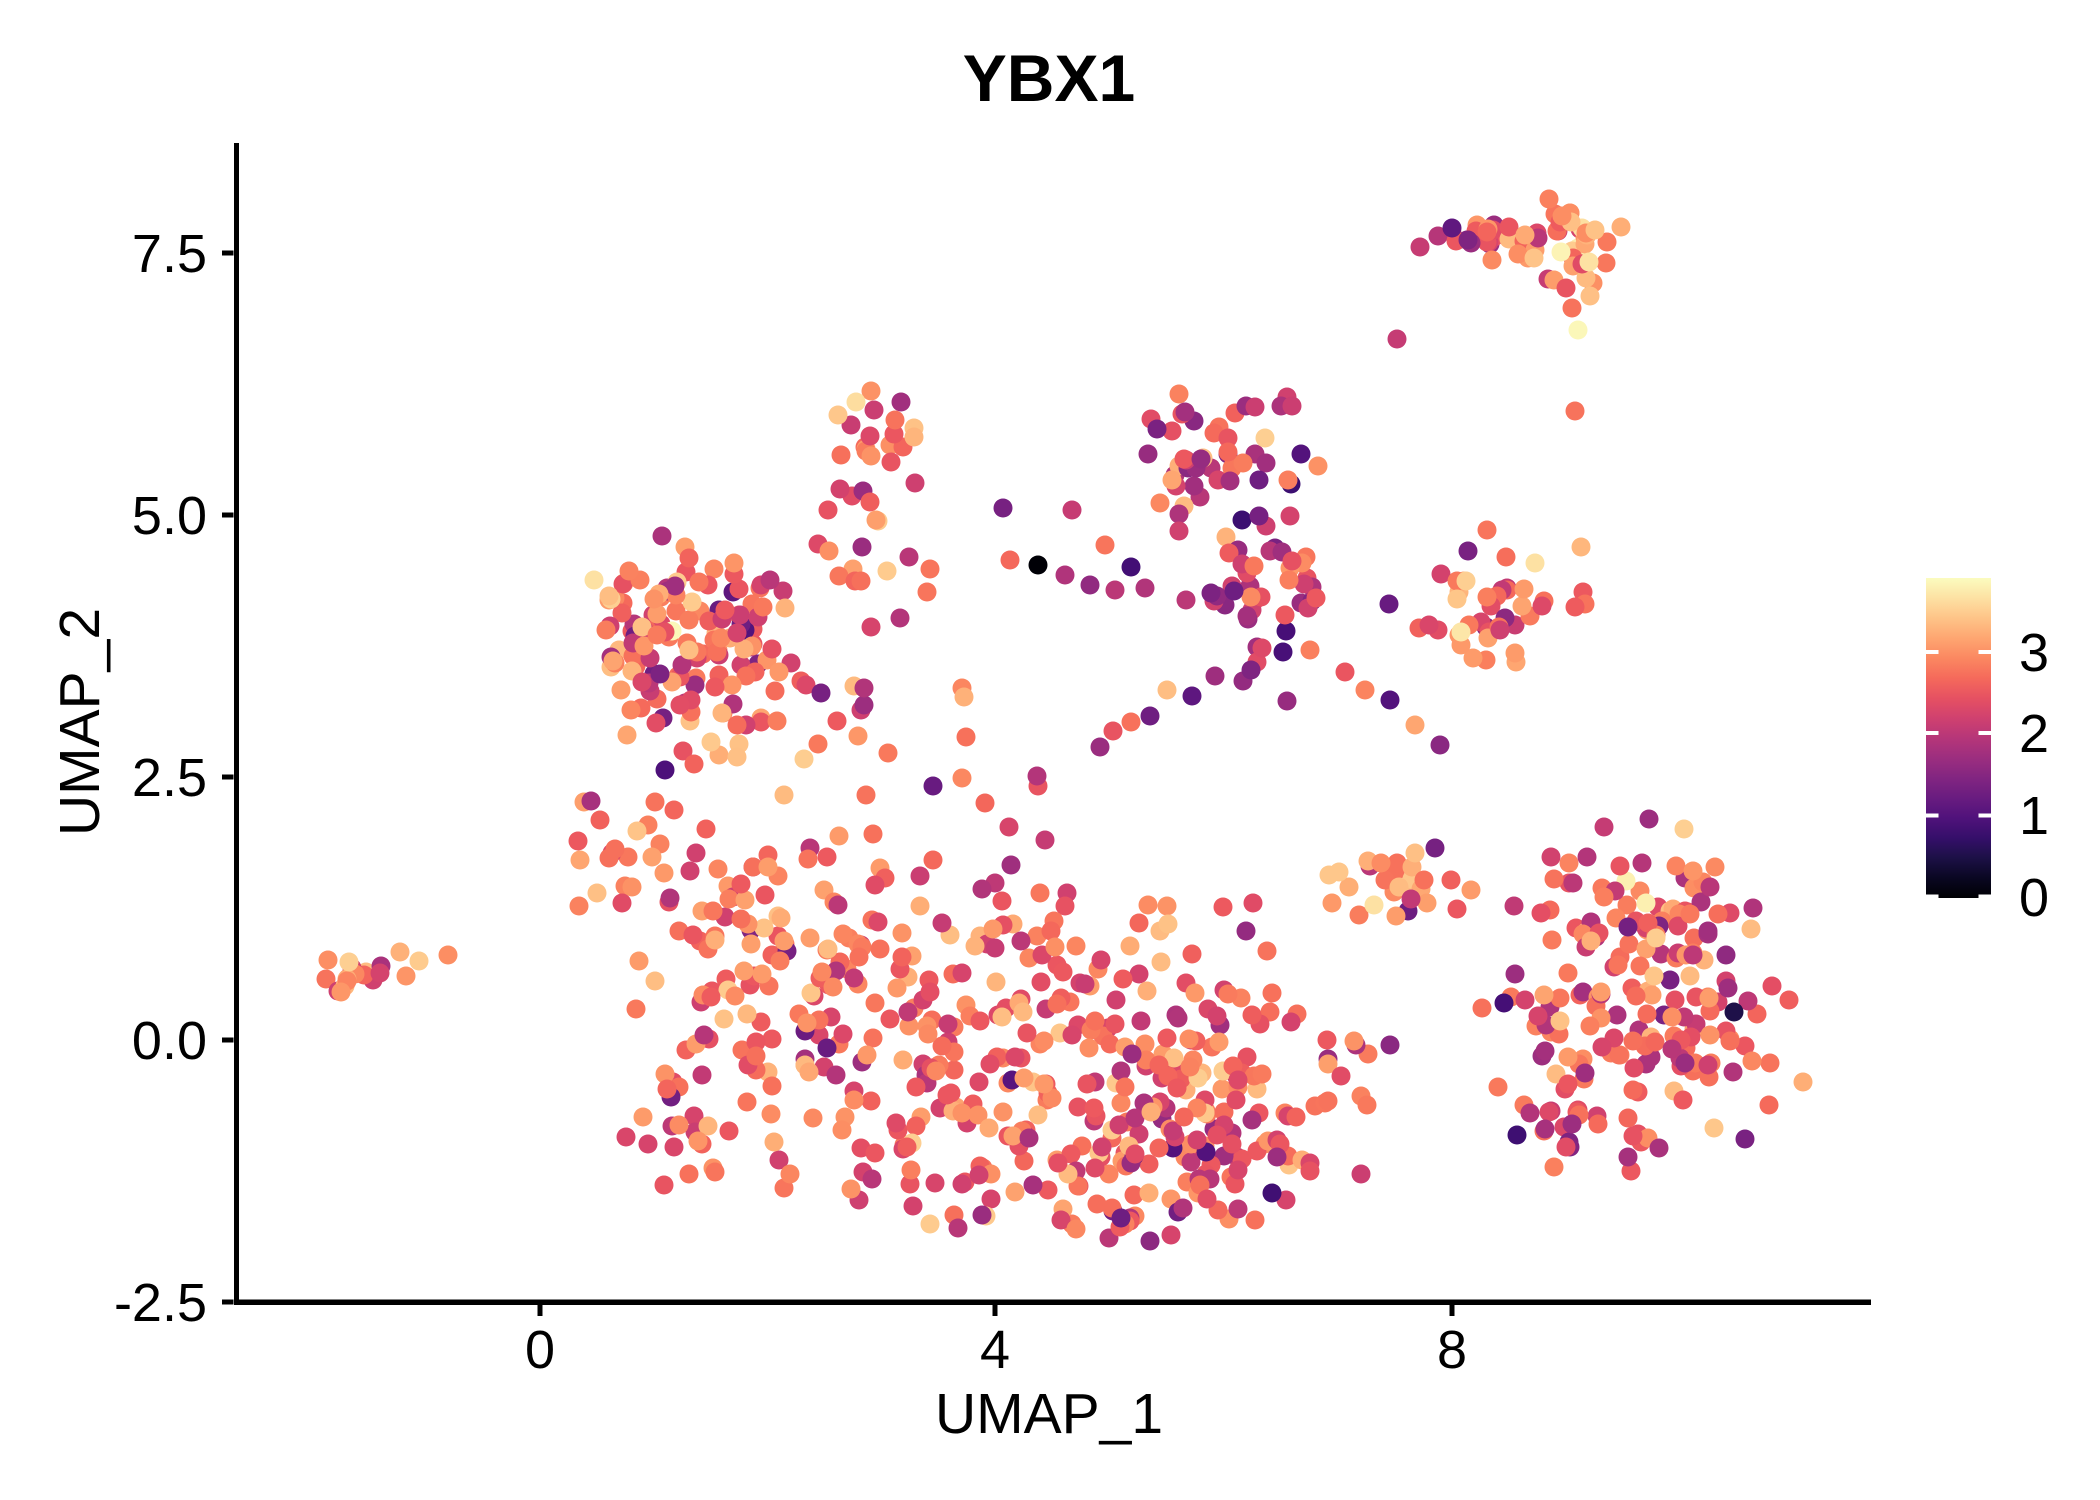 The image size is (2100, 1500). I want to click on svg-text: 2.5, so click(169, 778).